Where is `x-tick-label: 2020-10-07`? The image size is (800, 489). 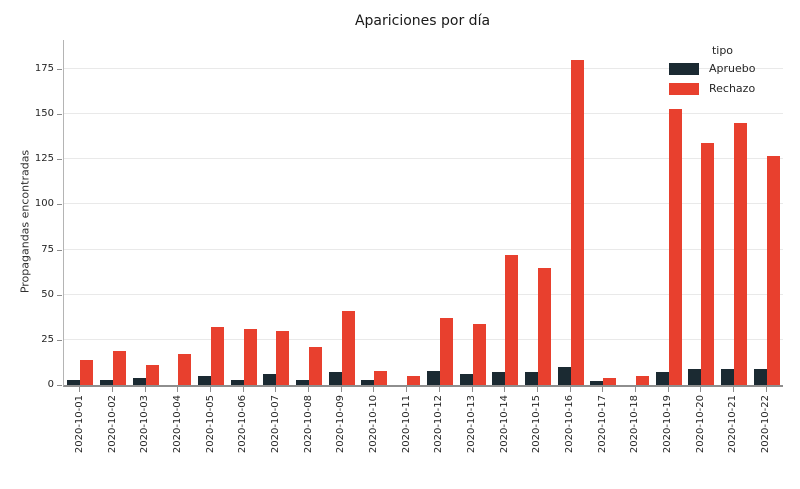
x-tick-label: 2020-10-07 is located at coordinates (275, 424).